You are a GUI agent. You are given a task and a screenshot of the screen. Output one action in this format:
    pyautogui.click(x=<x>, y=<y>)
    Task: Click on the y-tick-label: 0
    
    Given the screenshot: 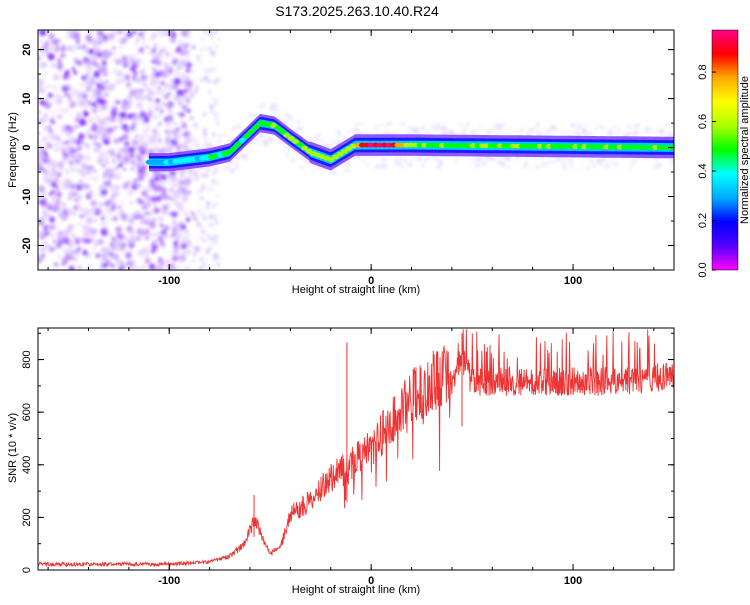 What is the action you would take?
    pyautogui.click(x=27, y=570)
    